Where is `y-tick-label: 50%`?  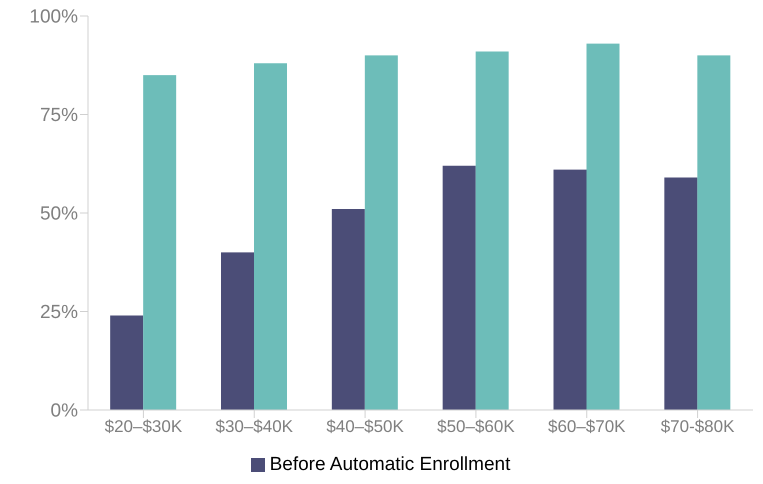
y-tick-label: 50% is located at coordinates (59, 214).